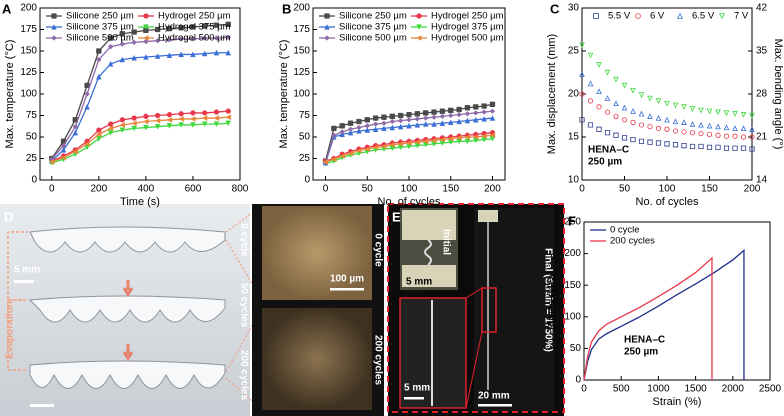 The image size is (784, 416). I want to click on legend-label: 6.5 V, so click(703, 16).